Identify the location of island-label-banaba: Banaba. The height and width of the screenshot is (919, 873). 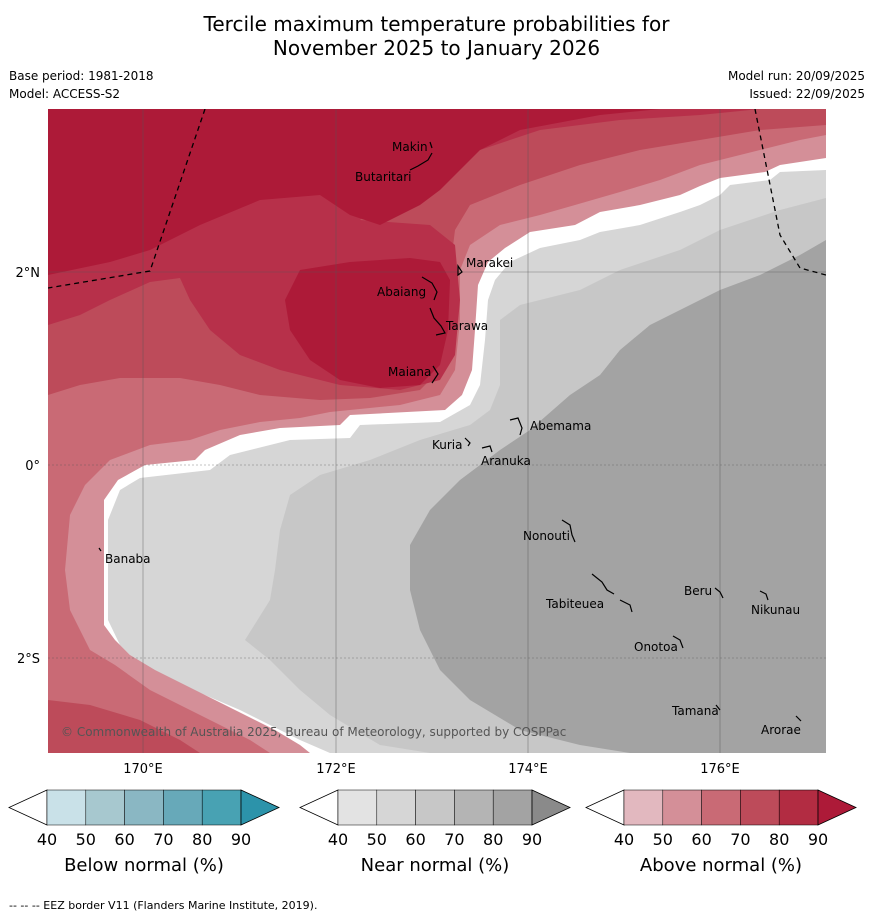
(128, 559).